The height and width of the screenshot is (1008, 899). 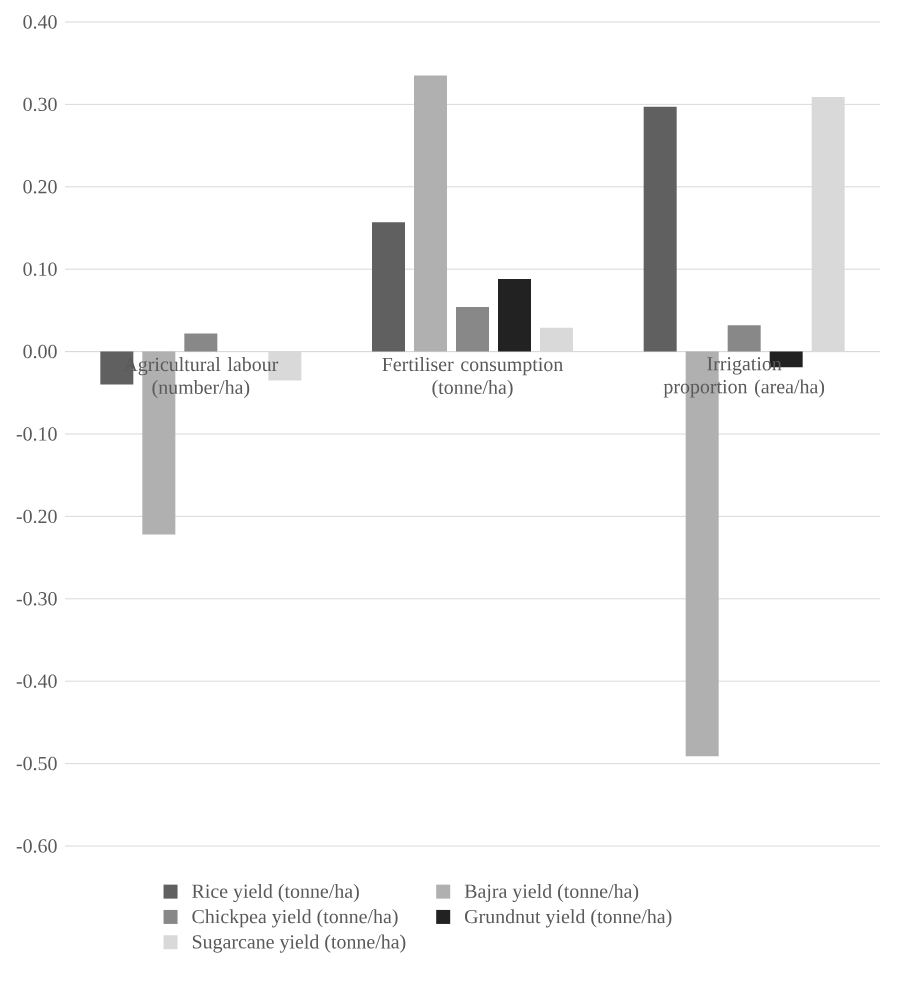 What do you see at coordinates (40, 22) in the screenshot?
I see `y-tick-label: 0.40` at bounding box center [40, 22].